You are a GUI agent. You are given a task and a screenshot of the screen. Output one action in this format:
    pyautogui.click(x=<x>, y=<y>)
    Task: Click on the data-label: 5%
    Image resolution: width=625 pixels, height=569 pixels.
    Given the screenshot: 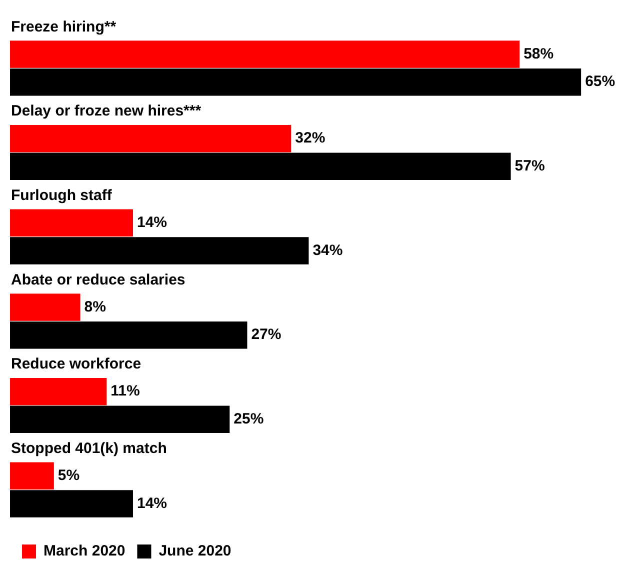 What is the action you would take?
    pyautogui.click(x=69, y=475)
    